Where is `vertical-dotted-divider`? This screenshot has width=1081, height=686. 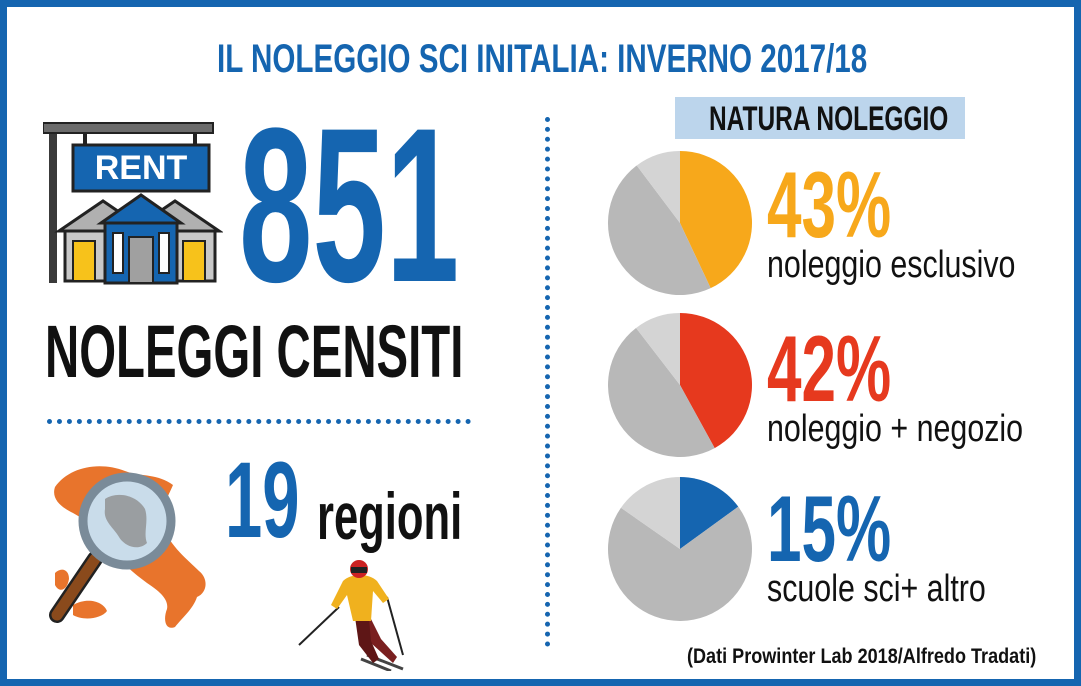
vertical-dotted-divider is located at coordinates (547, 382).